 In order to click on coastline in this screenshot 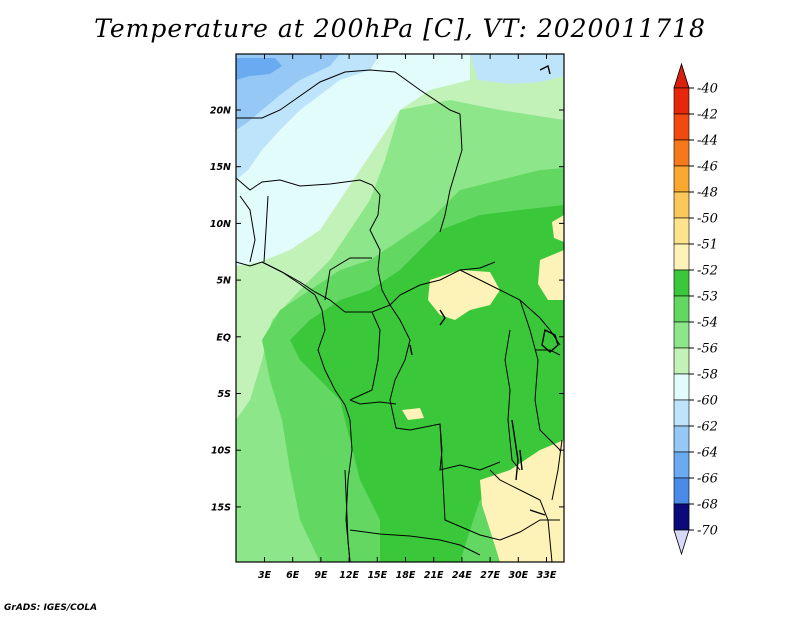, I will do `click(294, 411)`.